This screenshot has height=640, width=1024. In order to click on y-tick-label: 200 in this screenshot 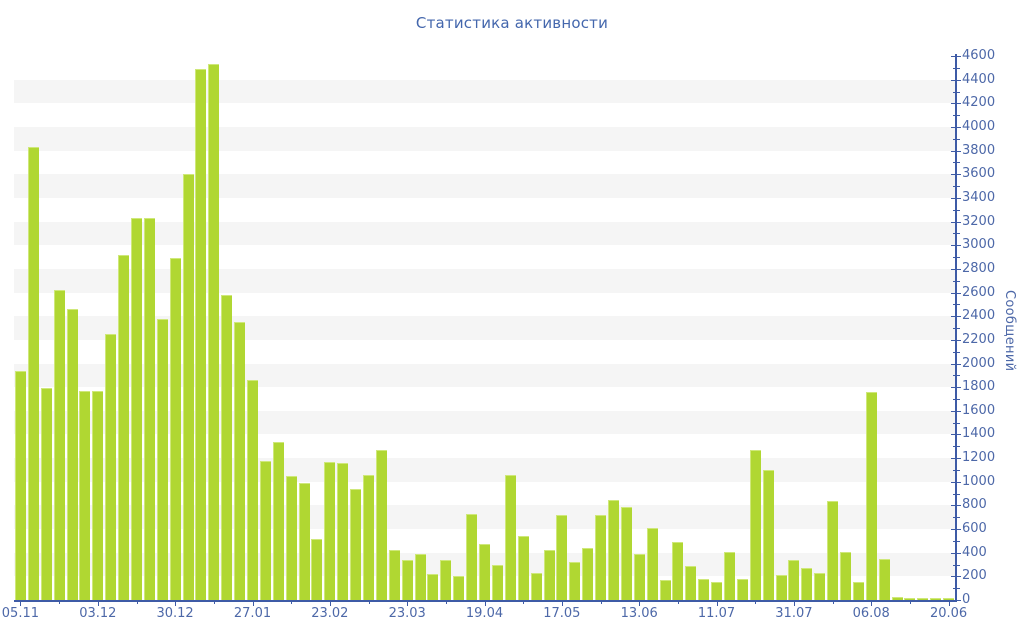, I will do `click(974, 576)`.